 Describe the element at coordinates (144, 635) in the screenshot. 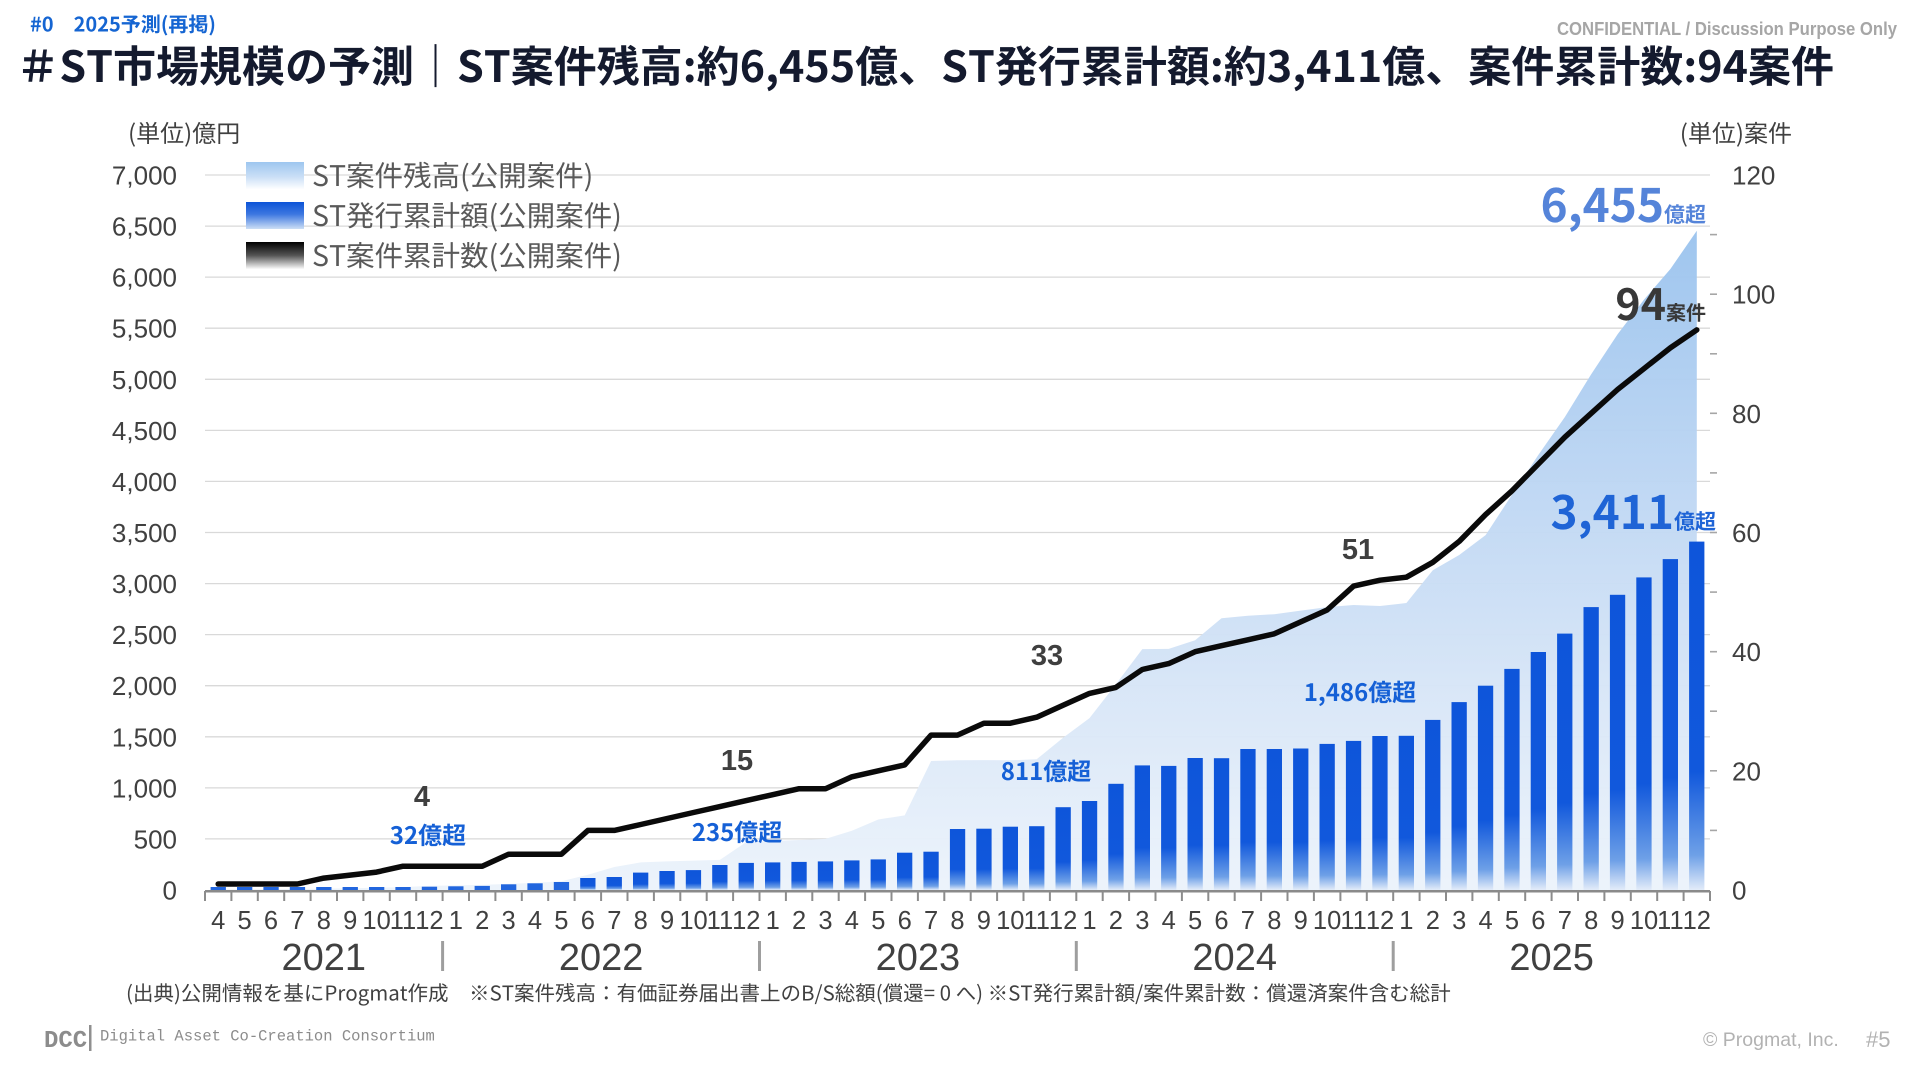

I see `svg-text: 2,500` at that location.